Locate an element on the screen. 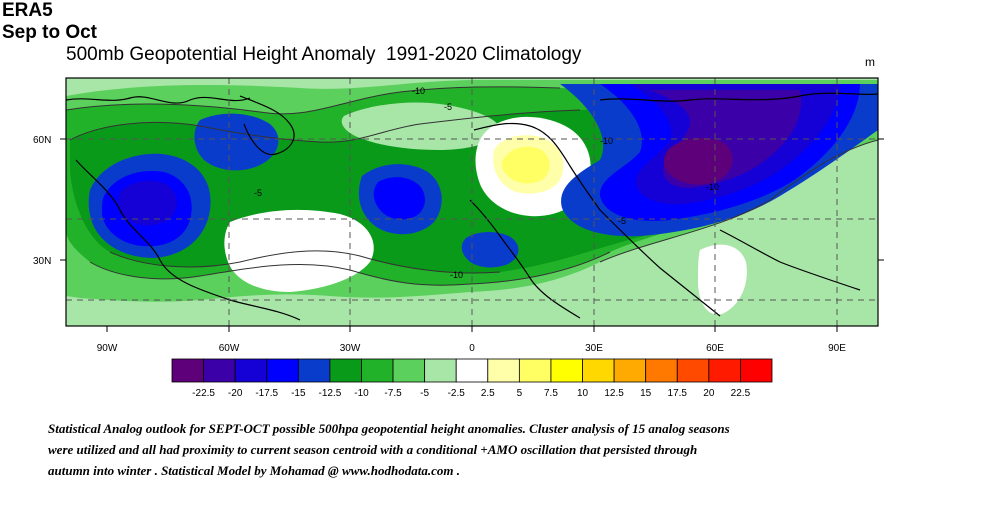  lat-label: 60N is located at coordinates (42, 140).